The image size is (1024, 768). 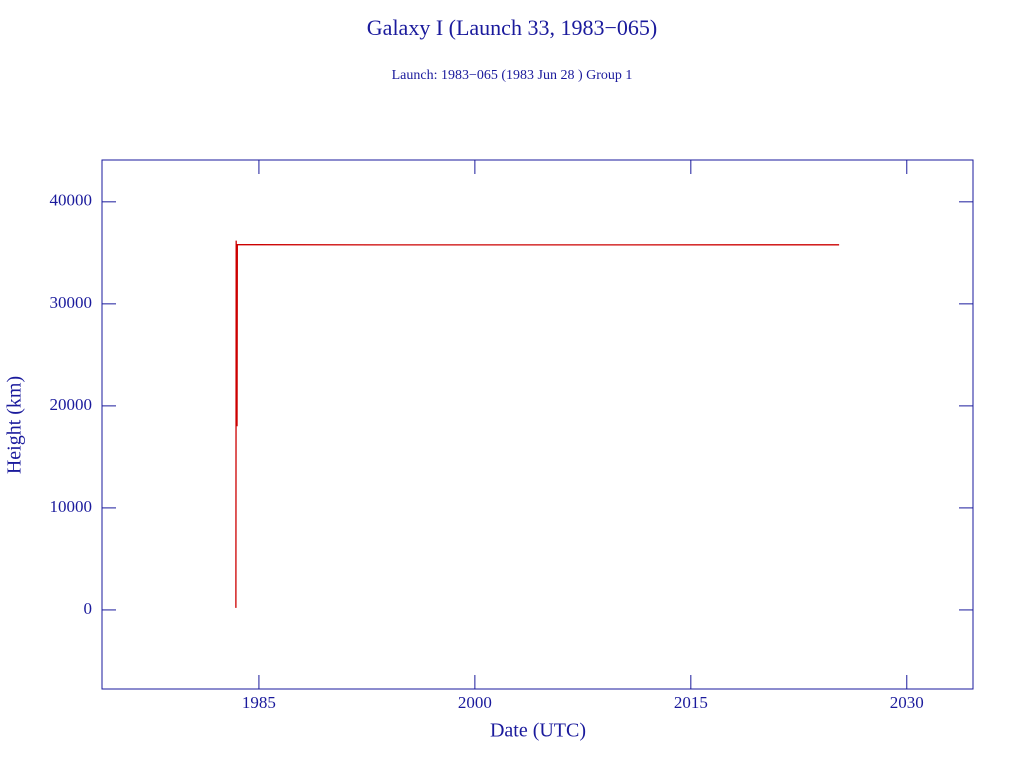 I want to click on chart-title: Galaxy I (Launch 33, 1983−065), so click(x=512, y=27).